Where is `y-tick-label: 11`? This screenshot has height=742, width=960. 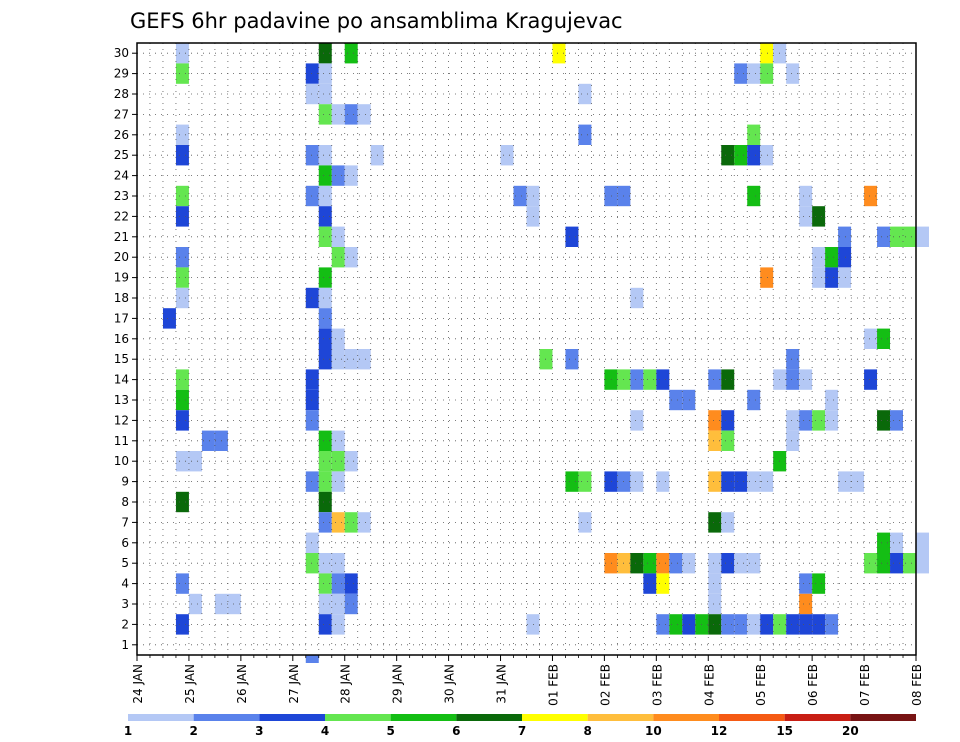
y-tick-label: 11 is located at coordinates (121, 441).